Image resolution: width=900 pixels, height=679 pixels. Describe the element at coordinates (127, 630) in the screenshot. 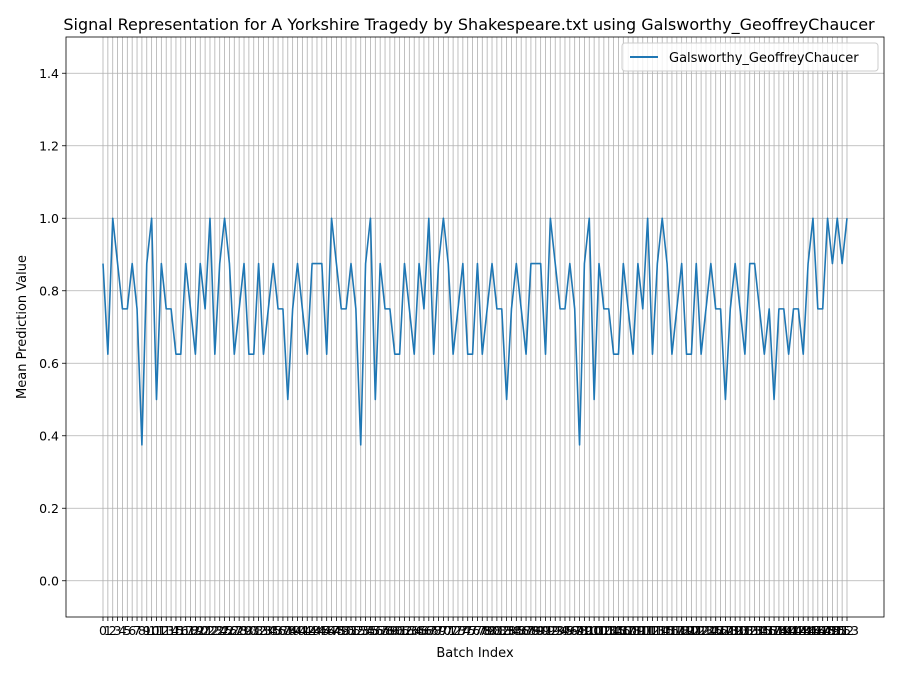

I see `x-tick-label: 5` at that location.